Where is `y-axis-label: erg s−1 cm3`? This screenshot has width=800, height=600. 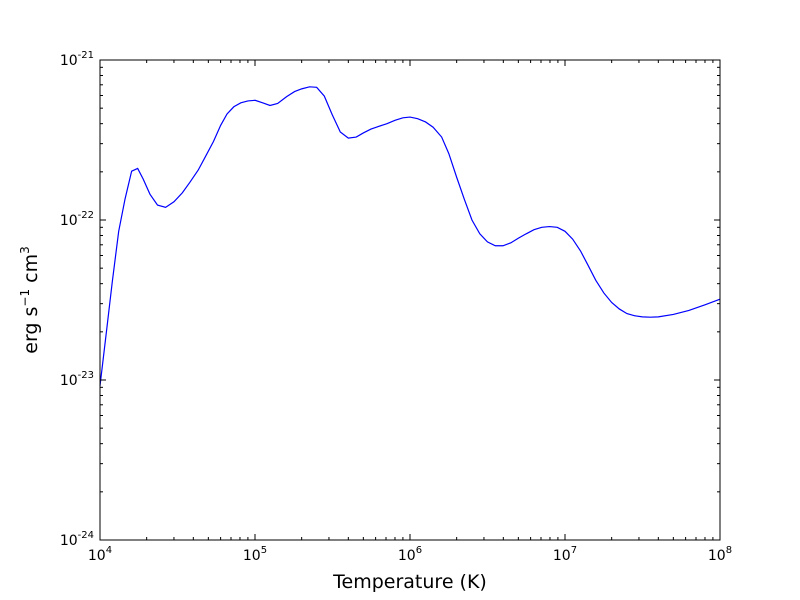 y-axis-label: erg s−1 cm3 is located at coordinates (30, 300).